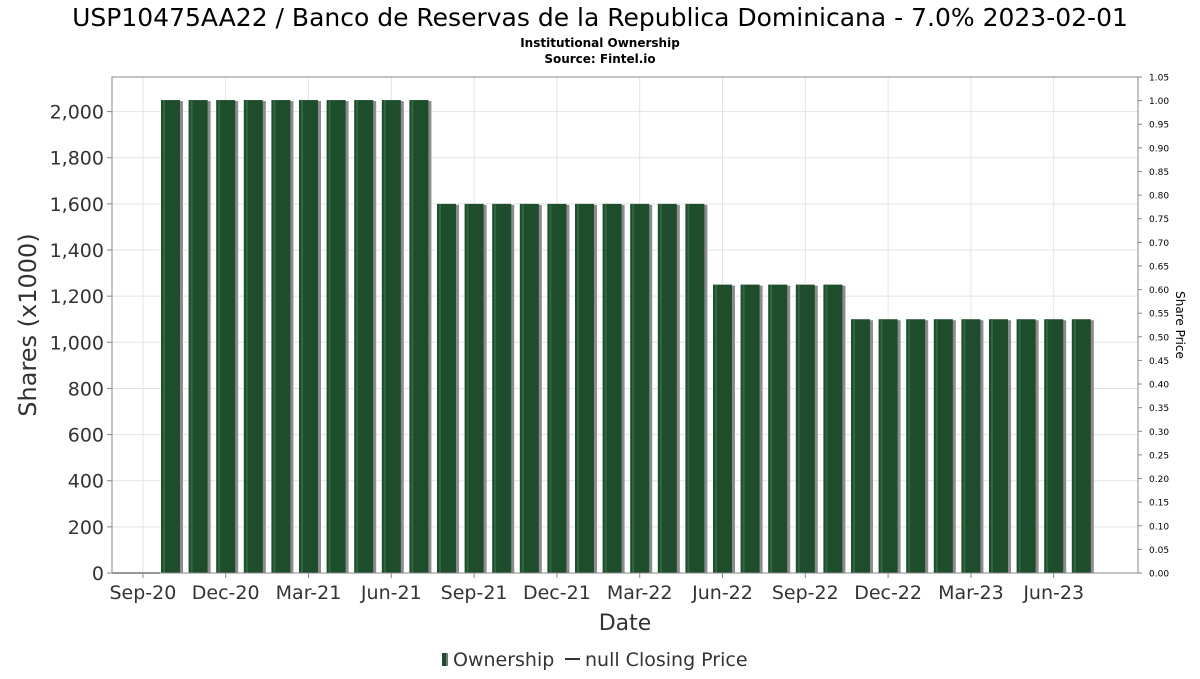 This screenshot has height=679, width=1200. What do you see at coordinates (595, 660) in the screenshot?
I see `legend: Ownership null Closing Price` at bounding box center [595, 660].